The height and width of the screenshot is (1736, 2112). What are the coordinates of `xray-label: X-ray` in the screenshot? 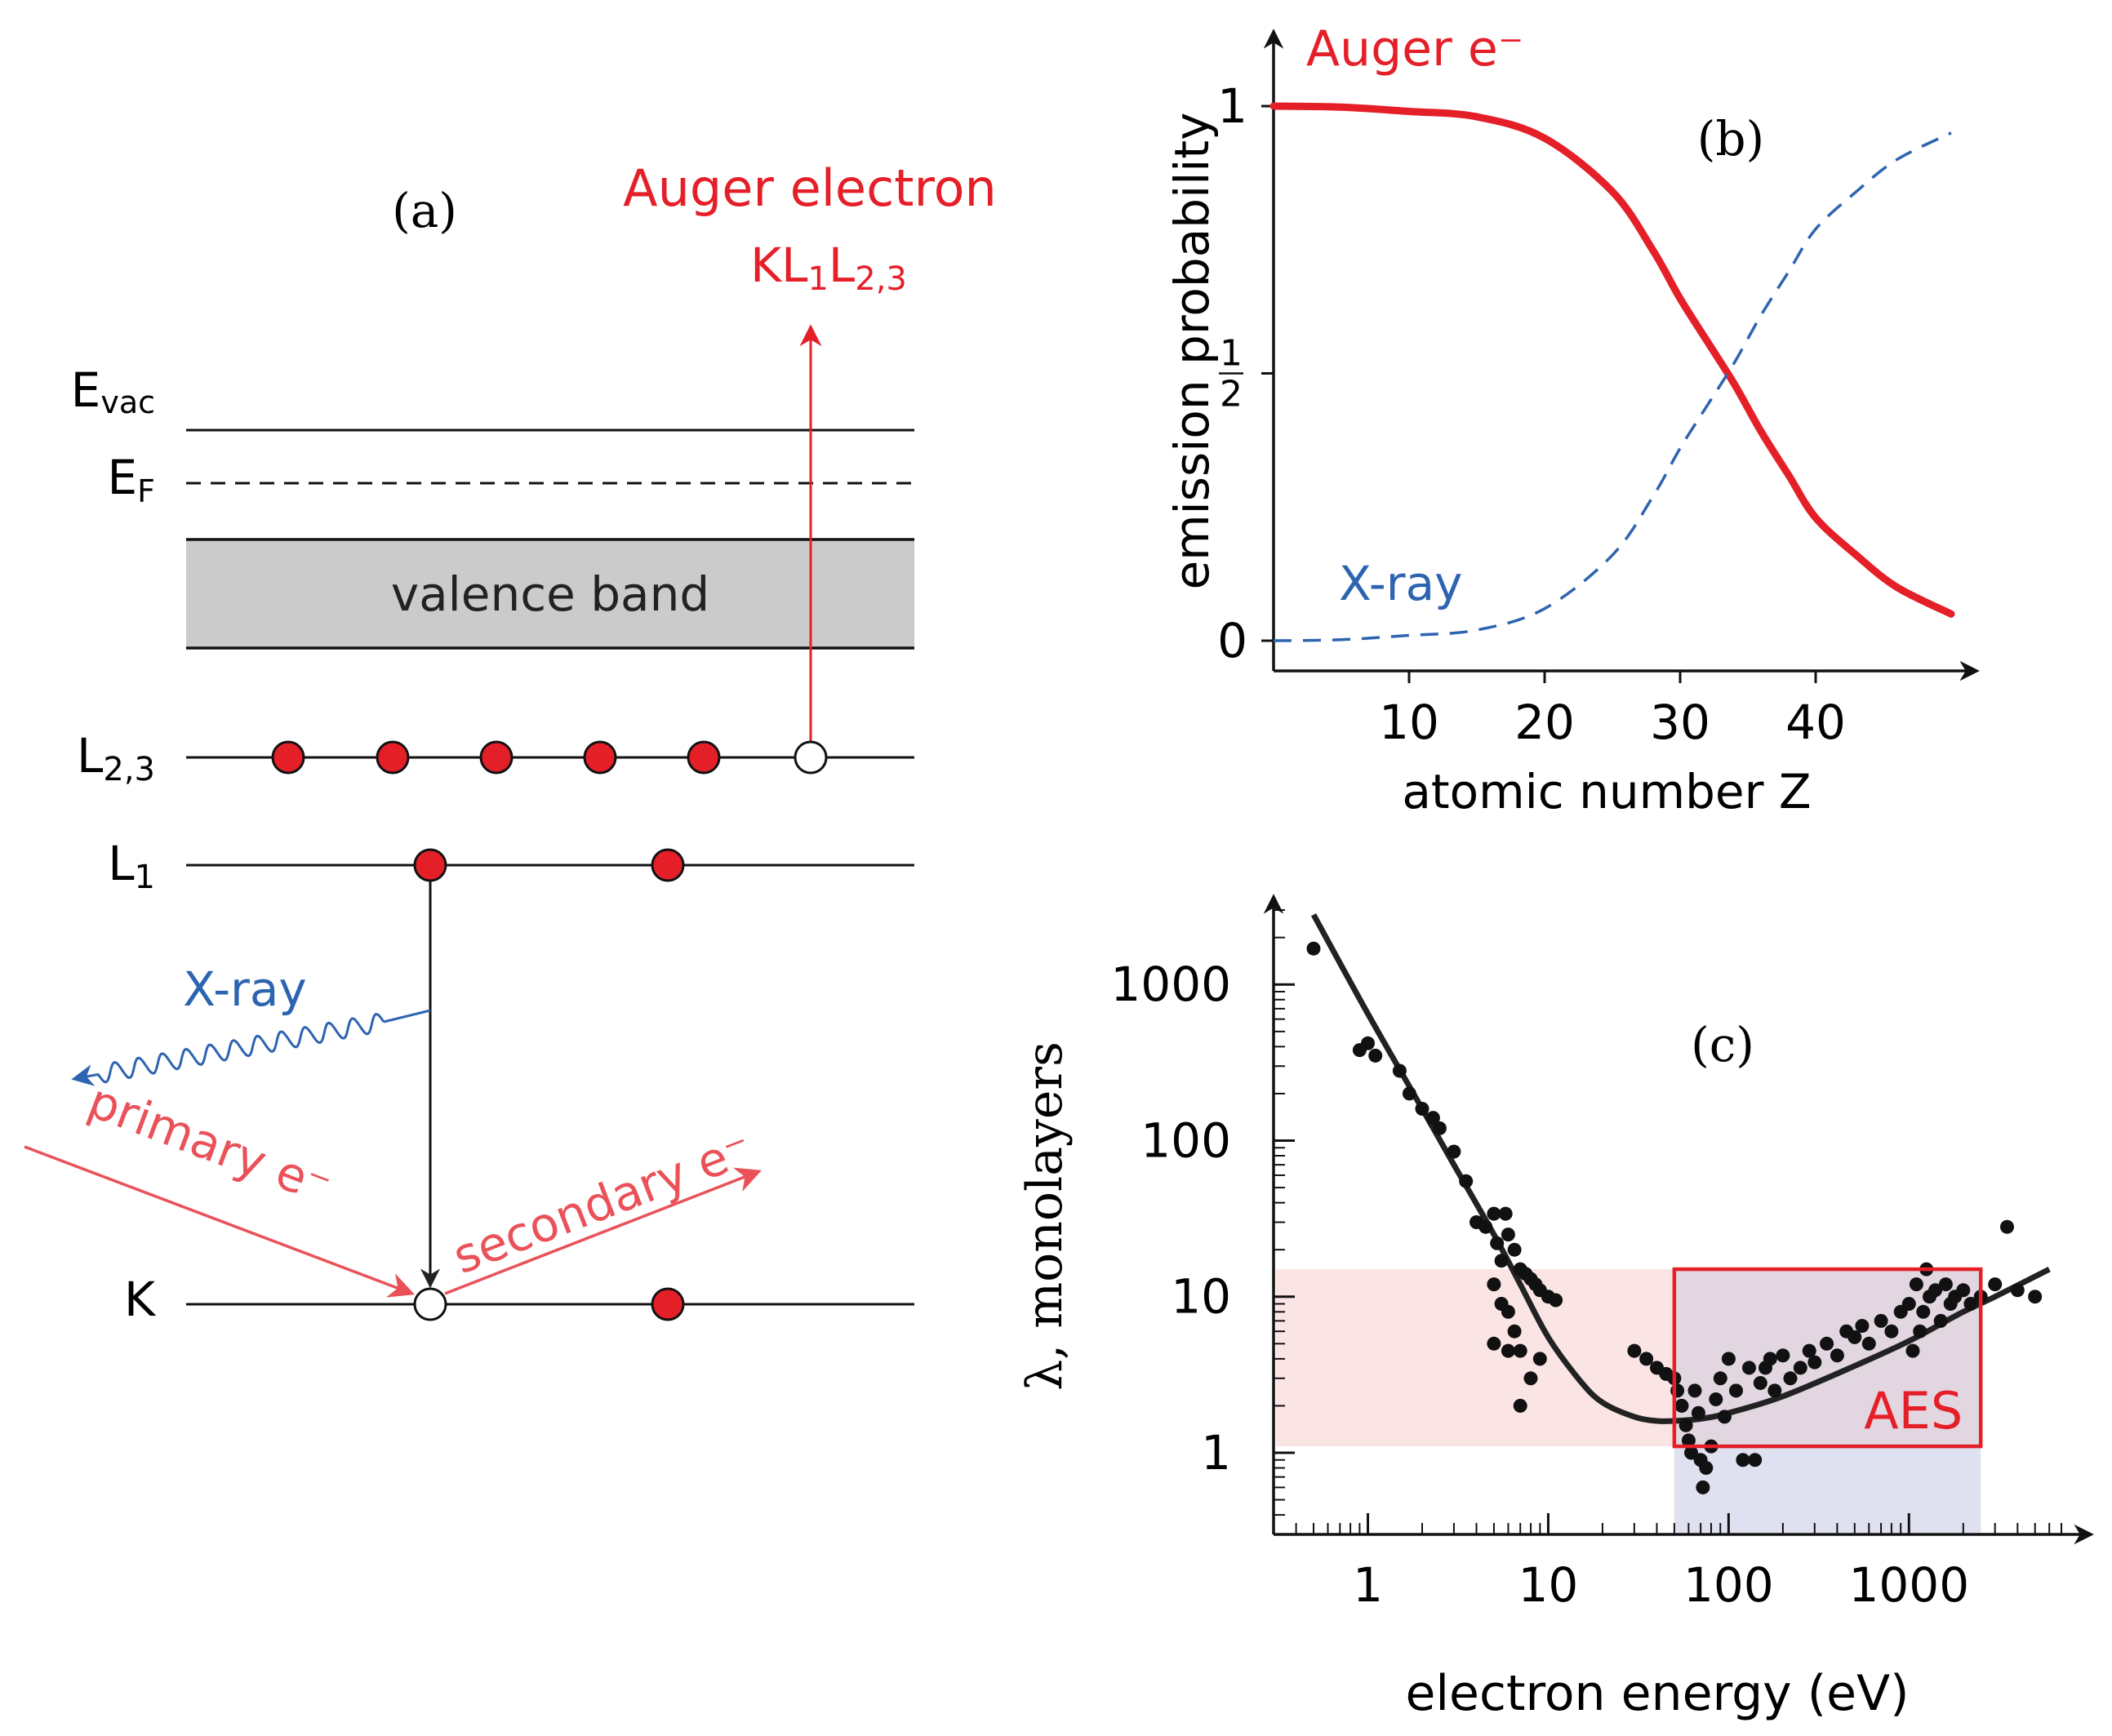 It's located at (245, 989).